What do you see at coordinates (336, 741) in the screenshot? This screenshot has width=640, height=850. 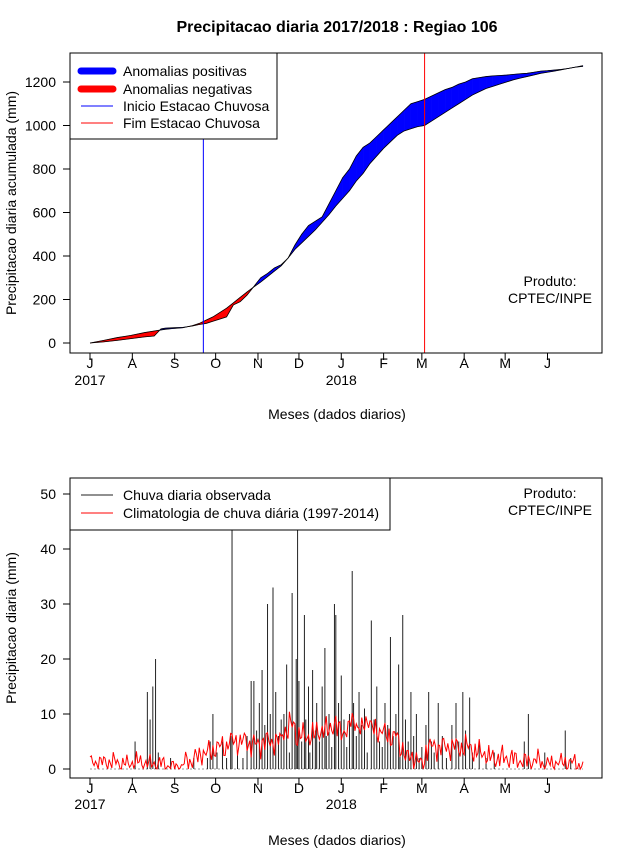 I see `climatology-line` at bounding box center [336, 741].